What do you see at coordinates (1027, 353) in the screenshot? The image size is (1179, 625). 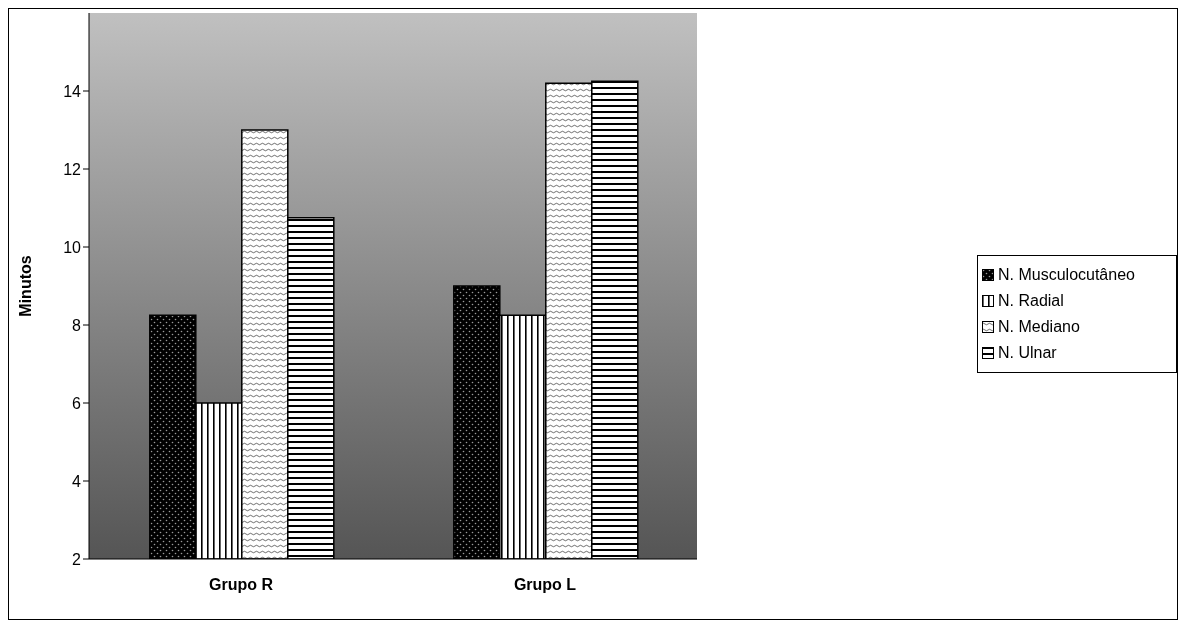 I see `legend-label: N. Ulnar` at bounding box center [1027, 353].